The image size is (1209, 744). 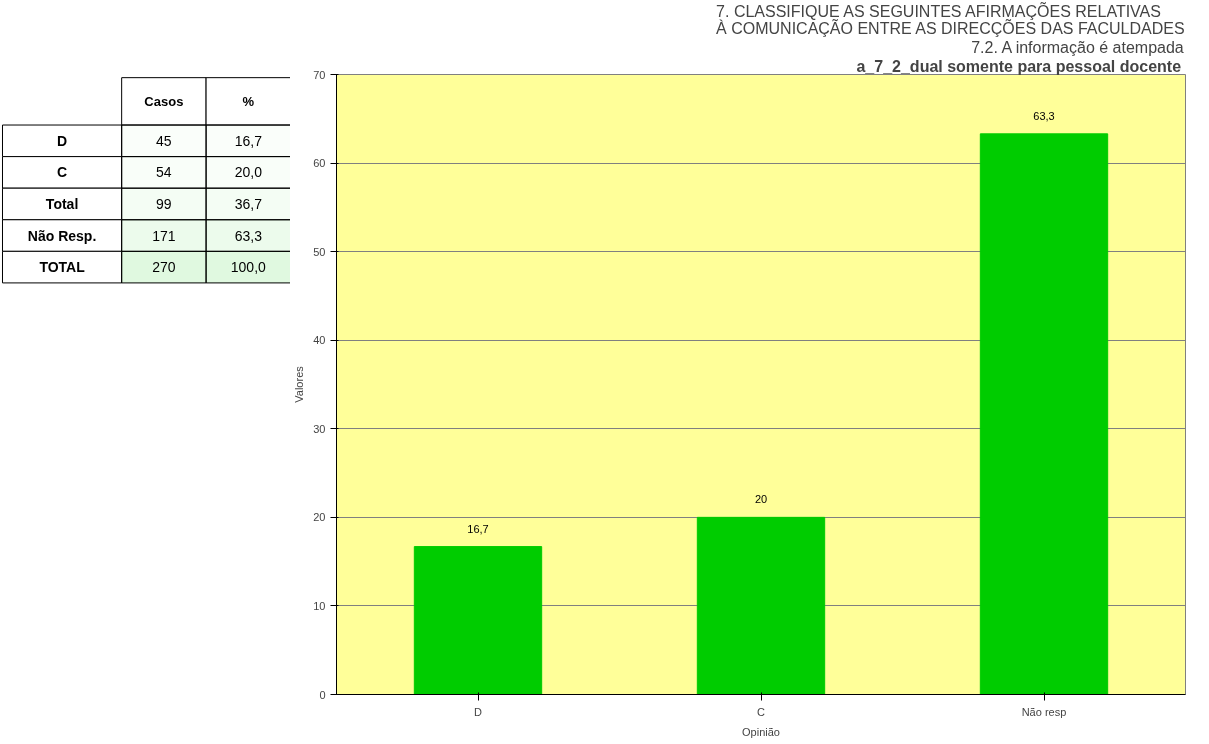 What do you see at coordinates (1019, 66) in the screenshot?
I see `text: a_7_2_dual somente para pessoal docente` at bounding box center [1019, 66].